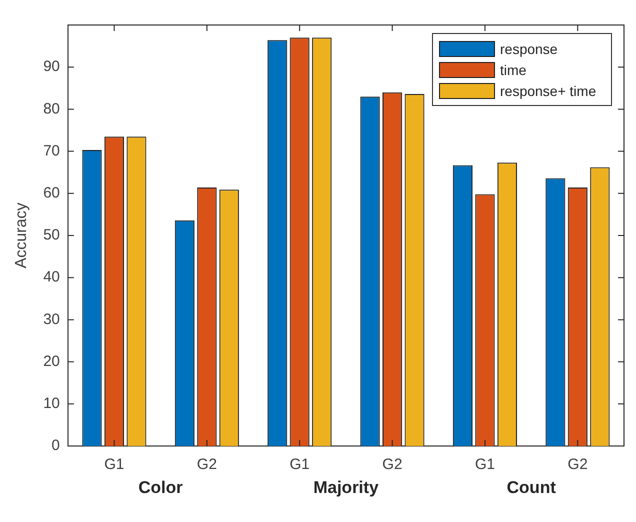 This screenshot has width=636, height=522. What do you see at coordinates (346, 488) in the screenshot?
I see `text: Majority` at bounding box center [346, 488].